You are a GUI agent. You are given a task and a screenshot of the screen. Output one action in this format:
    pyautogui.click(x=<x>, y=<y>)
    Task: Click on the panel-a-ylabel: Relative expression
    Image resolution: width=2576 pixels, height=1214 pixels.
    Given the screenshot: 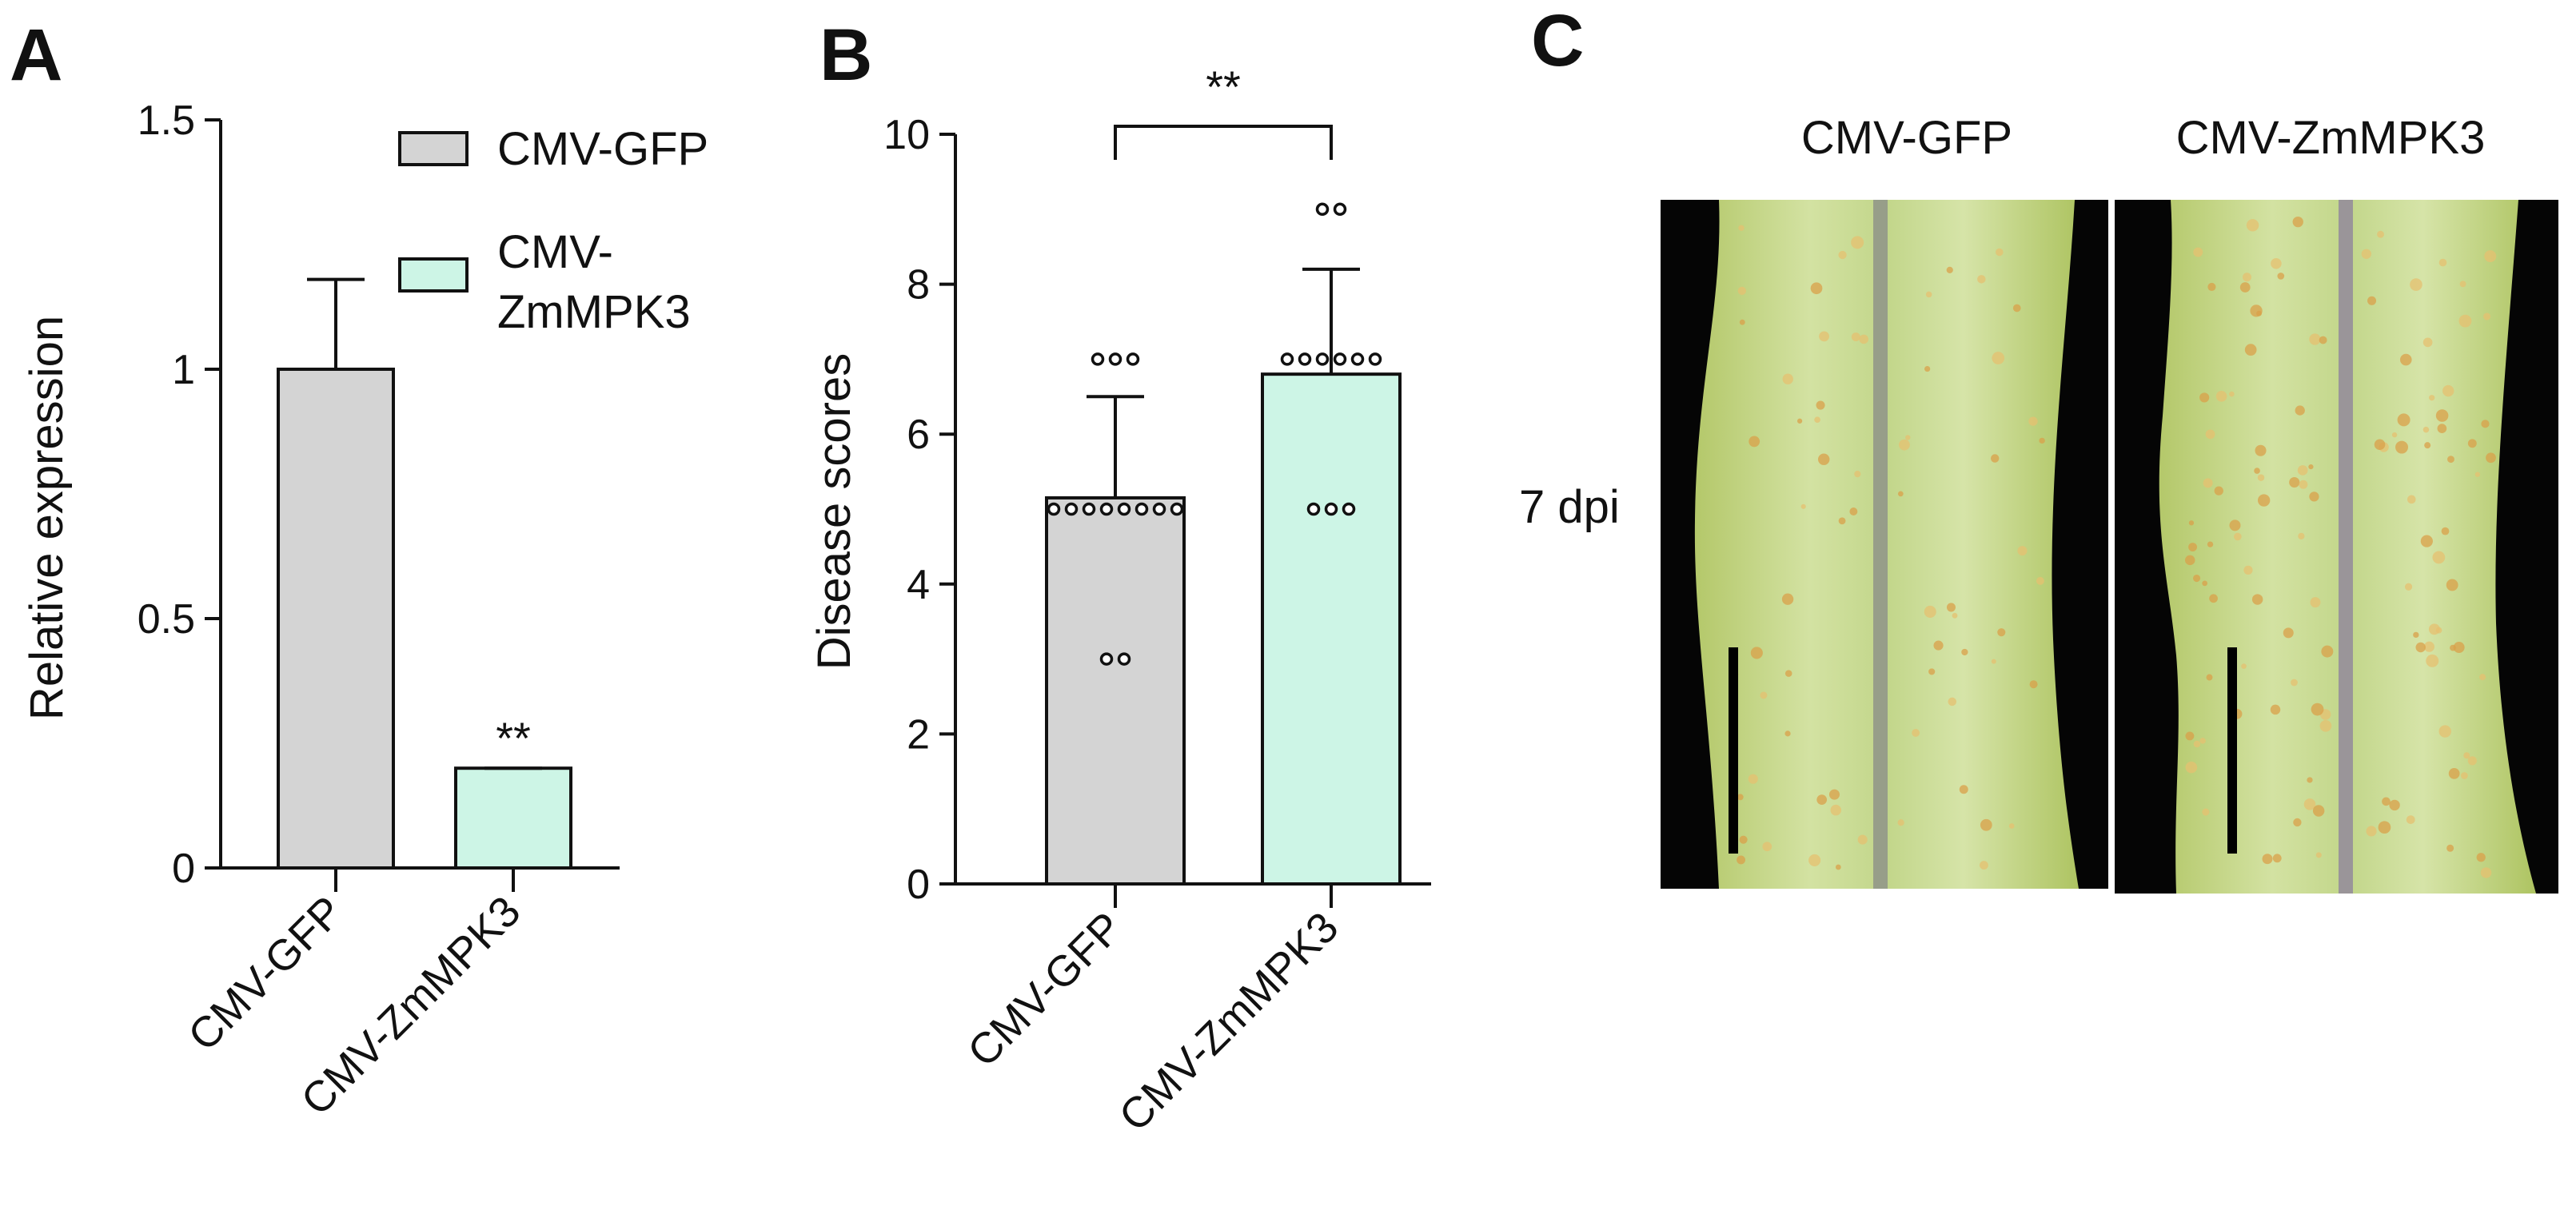 What is the action you would take?
    pyautogui.click(x=47, y=518)
    